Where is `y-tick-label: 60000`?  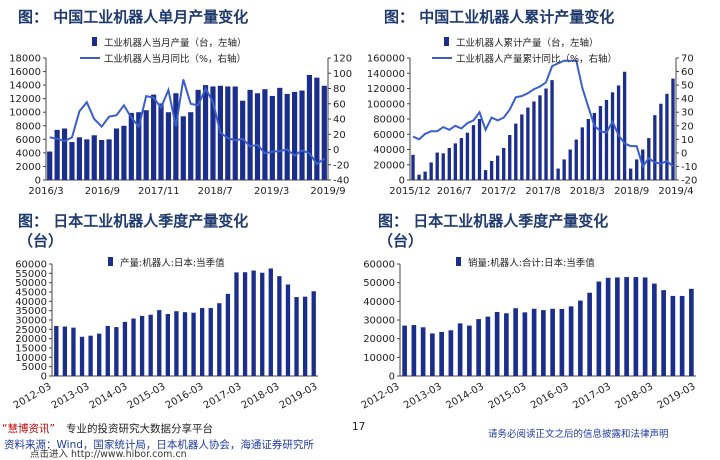
y-tick-label: 60000 is located at coordinates (379, 265).